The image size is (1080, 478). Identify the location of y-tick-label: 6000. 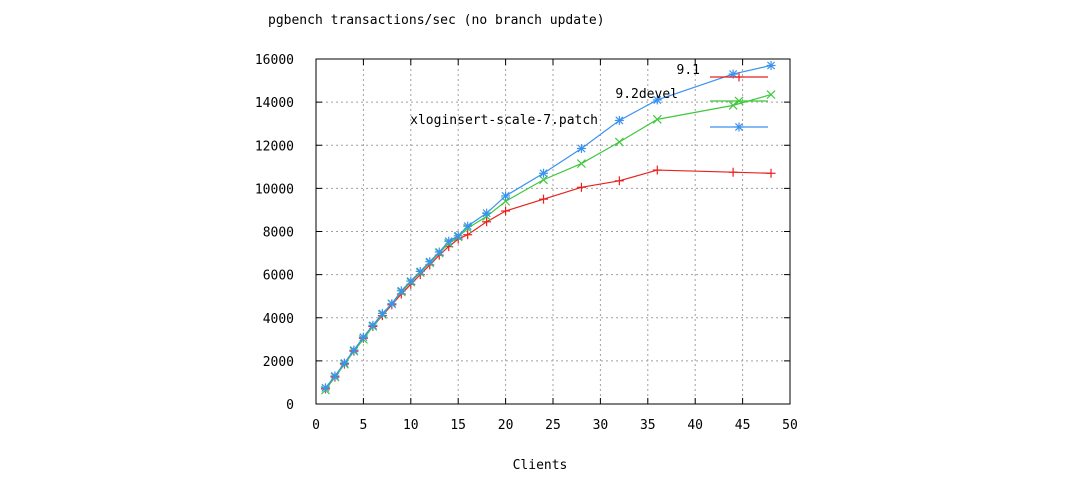
(278, 276).